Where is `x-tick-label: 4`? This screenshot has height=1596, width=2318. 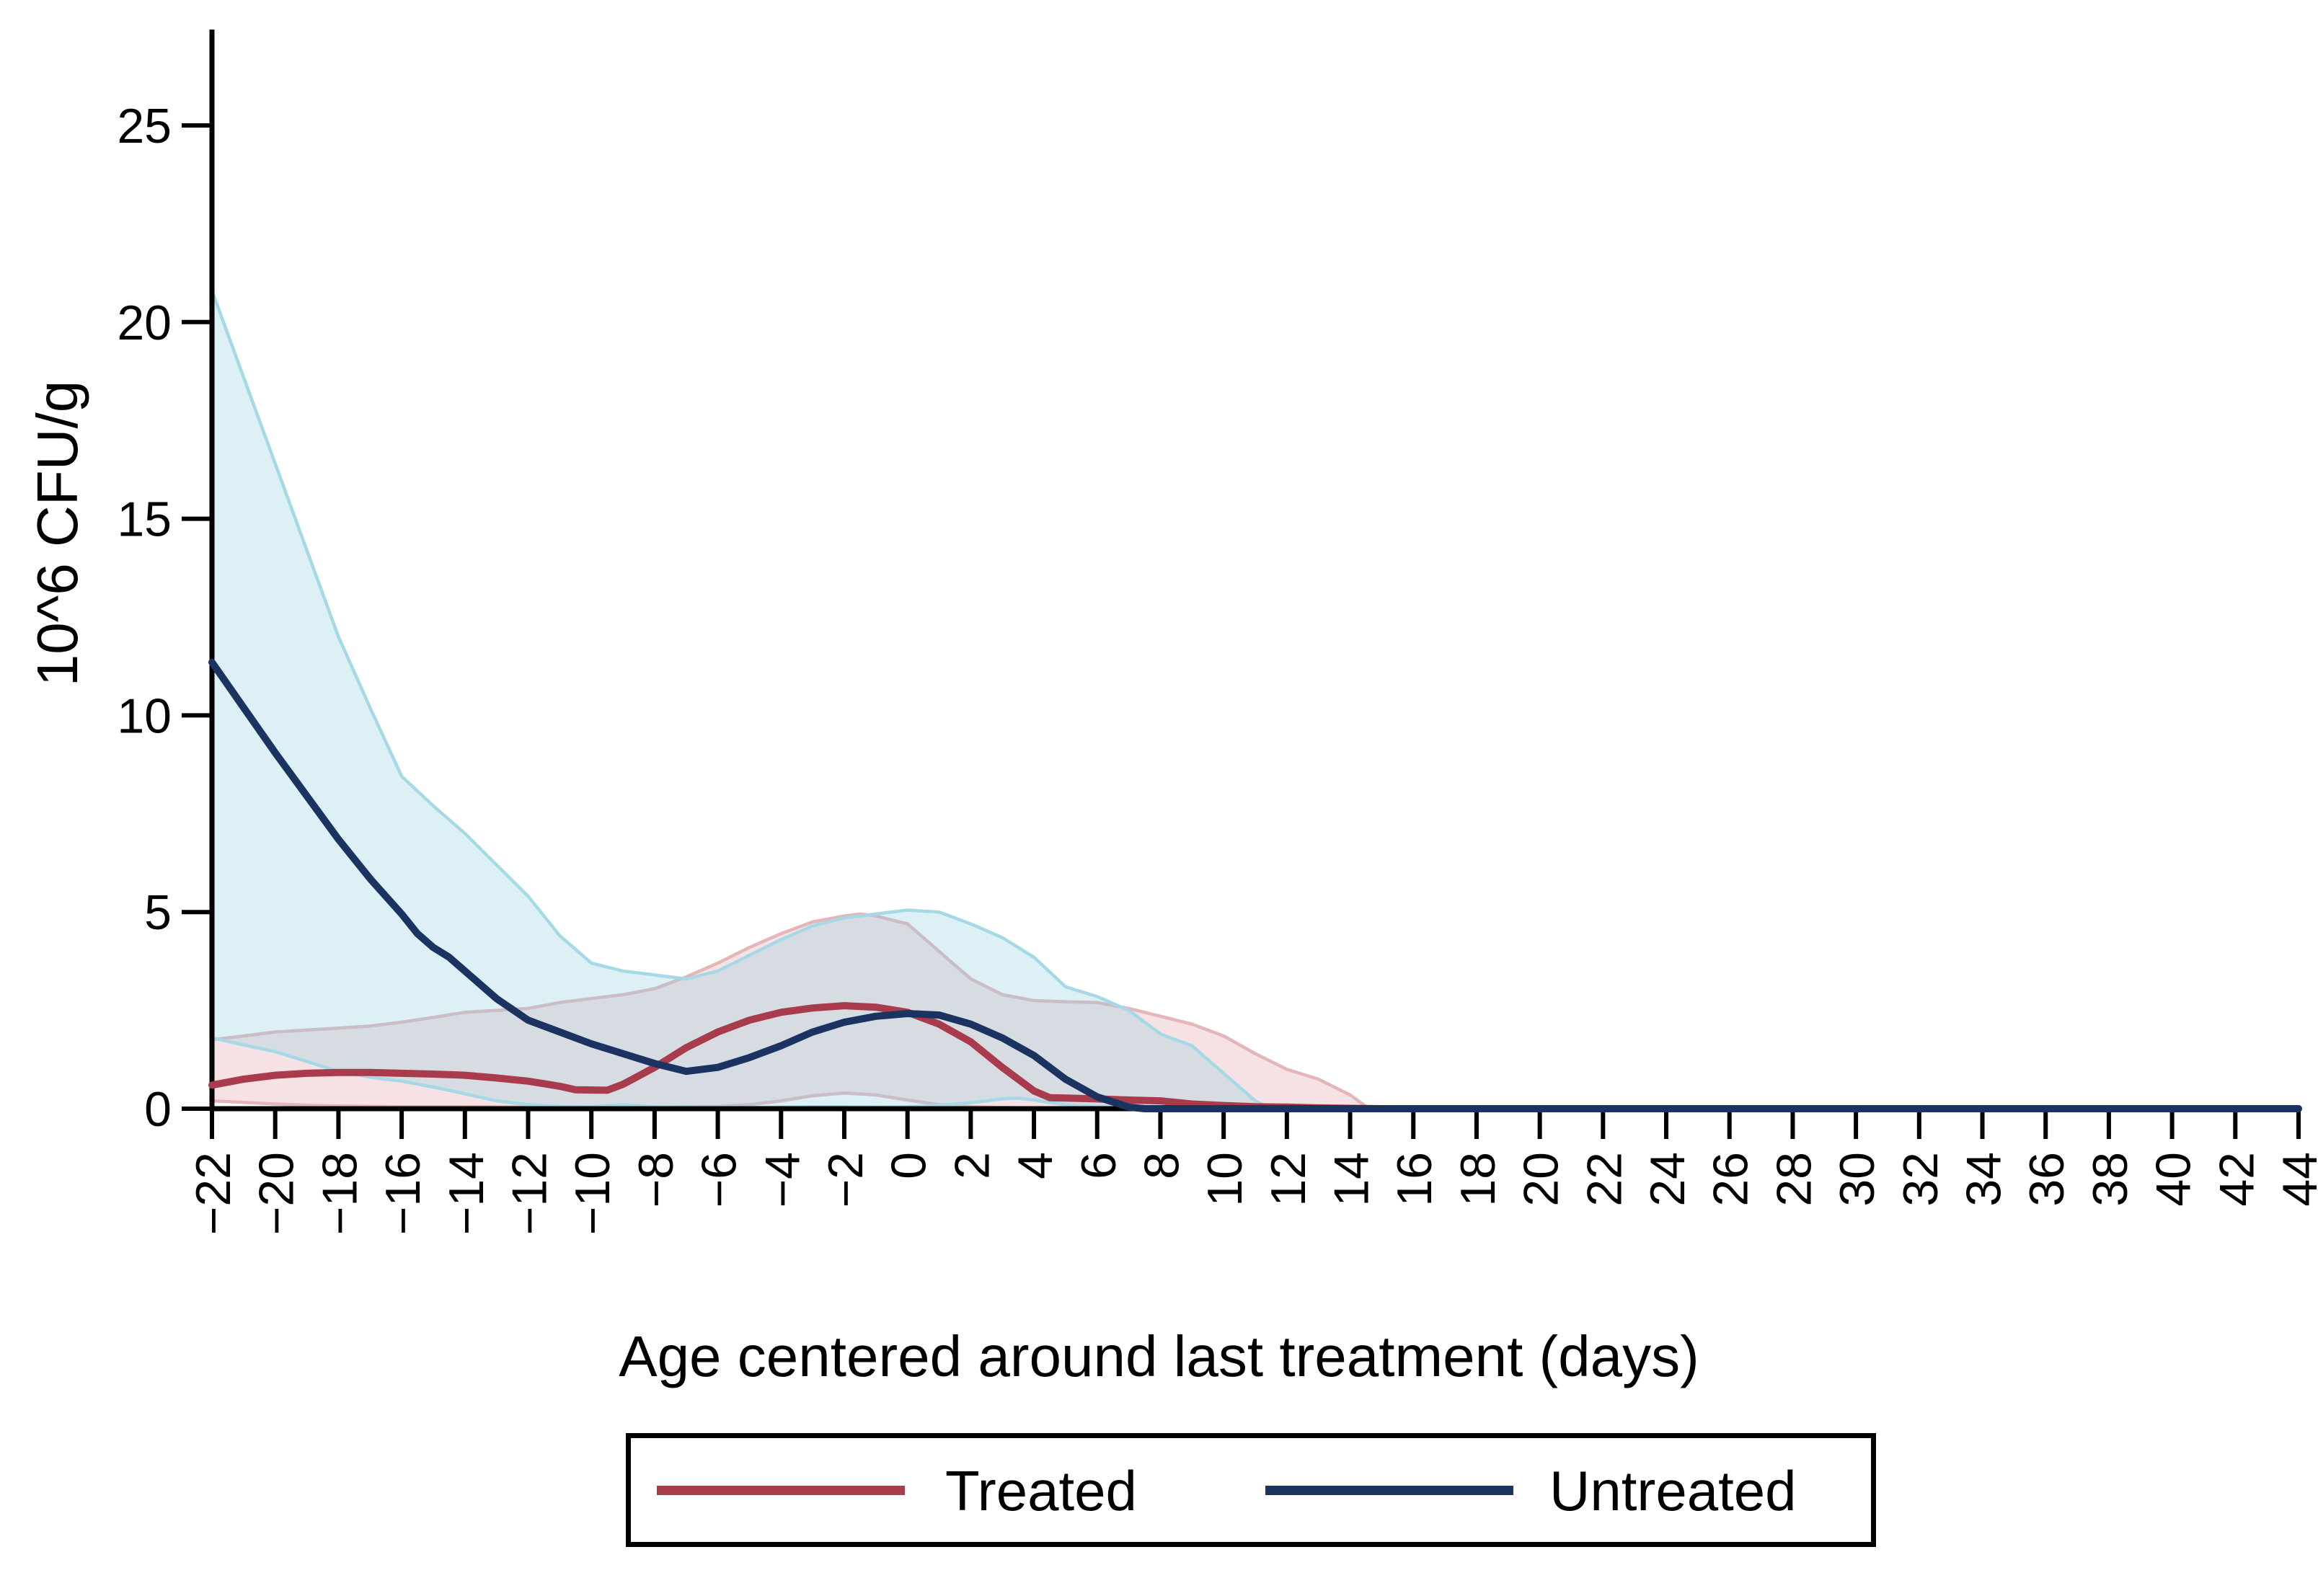
x-tick-label: 4 is located at coordinates (1035, 1166).